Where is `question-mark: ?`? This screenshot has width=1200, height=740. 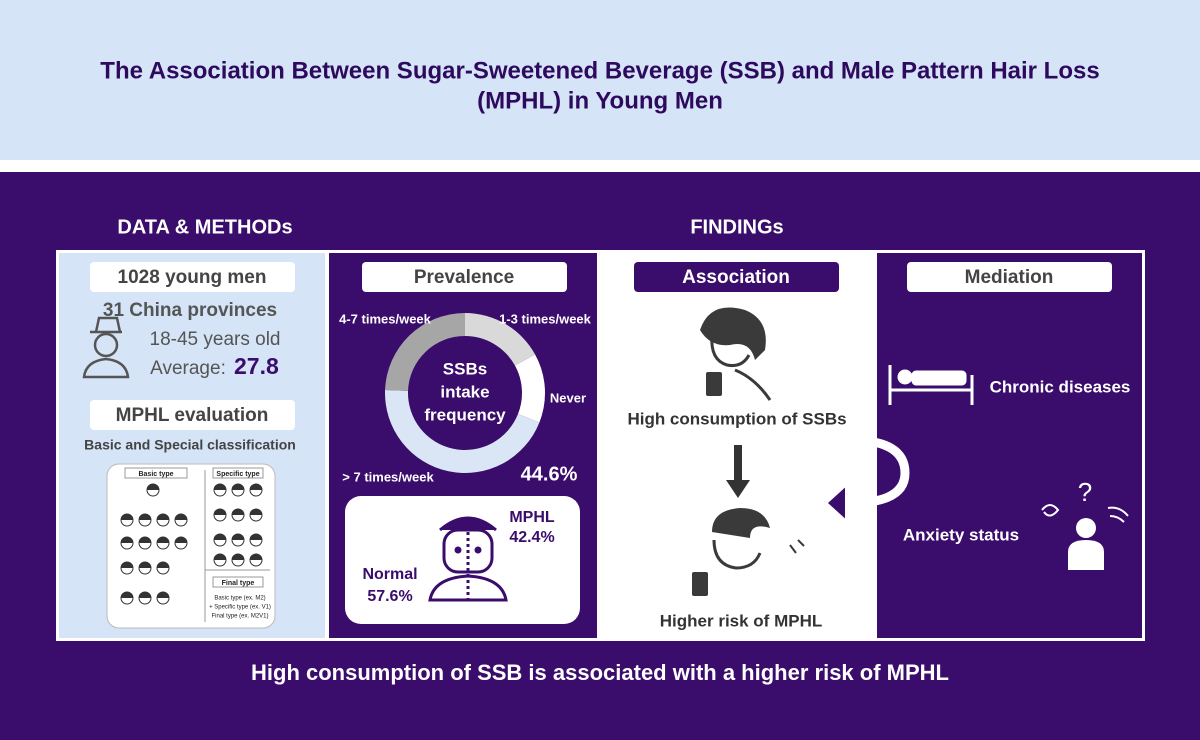 question-mark: ? is located at coordinates (1085, 492).